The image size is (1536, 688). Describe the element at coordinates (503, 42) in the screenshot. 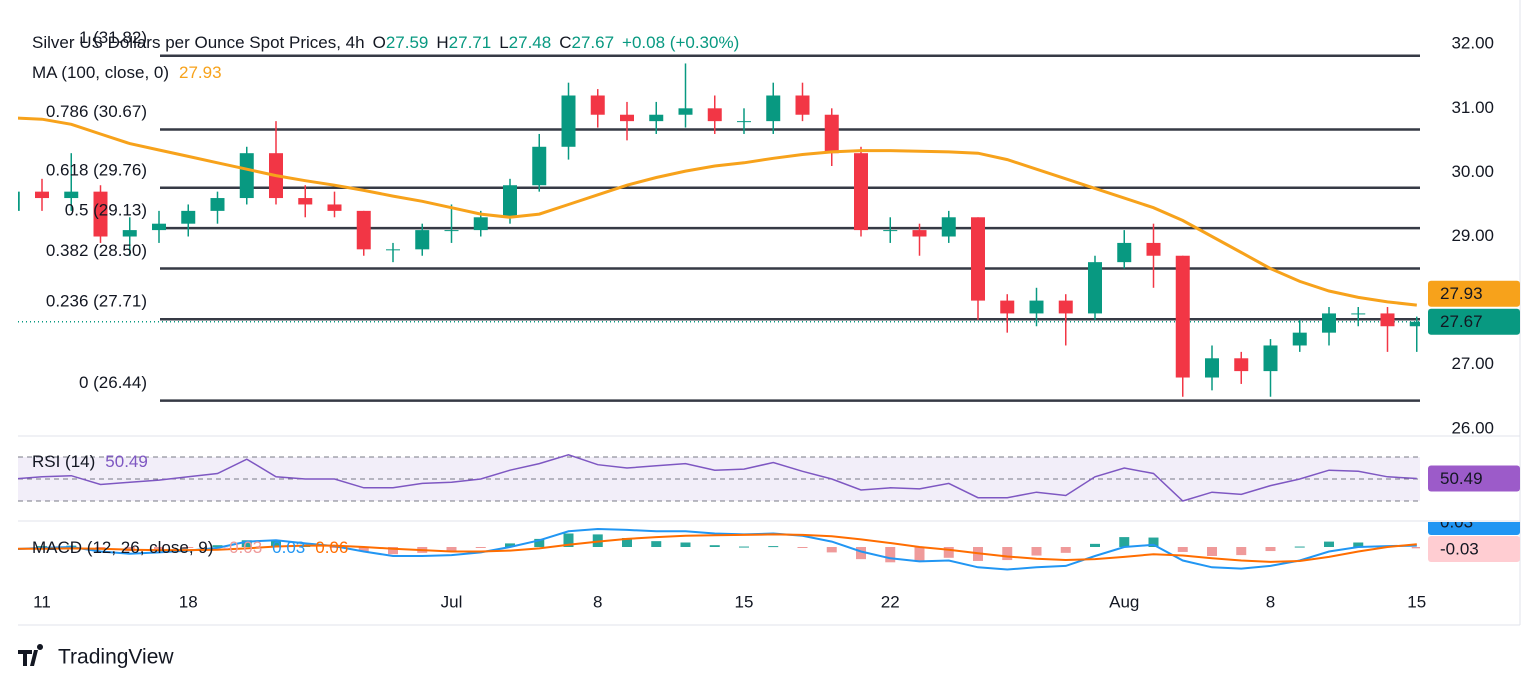

I see `ohlc-label: L` at that location.